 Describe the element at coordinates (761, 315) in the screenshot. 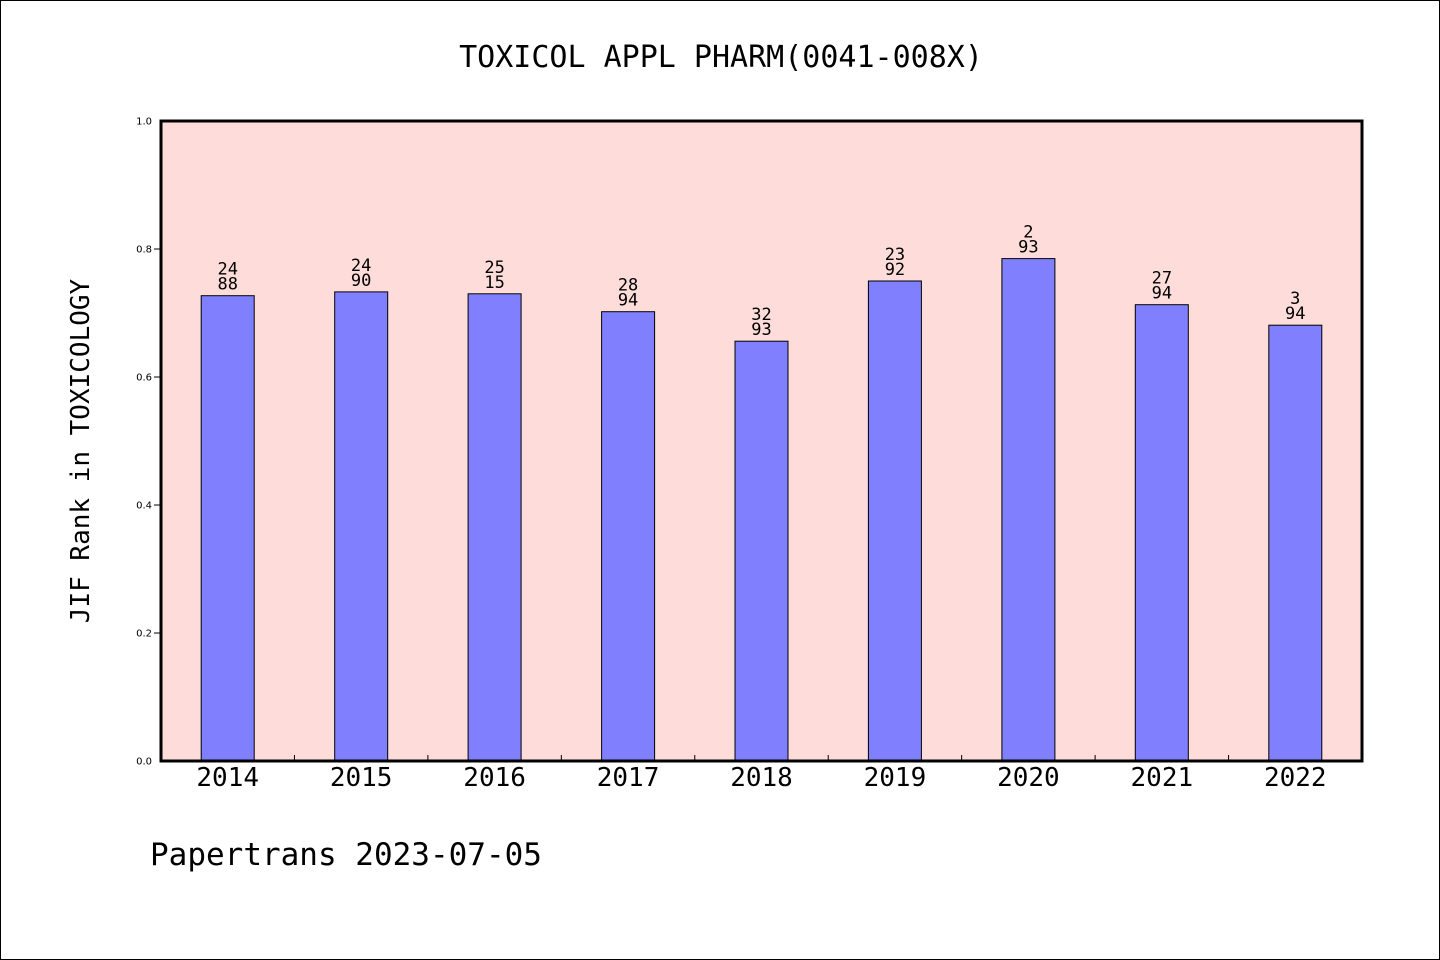

I see `bar-label-top-2018: 32` at that location.